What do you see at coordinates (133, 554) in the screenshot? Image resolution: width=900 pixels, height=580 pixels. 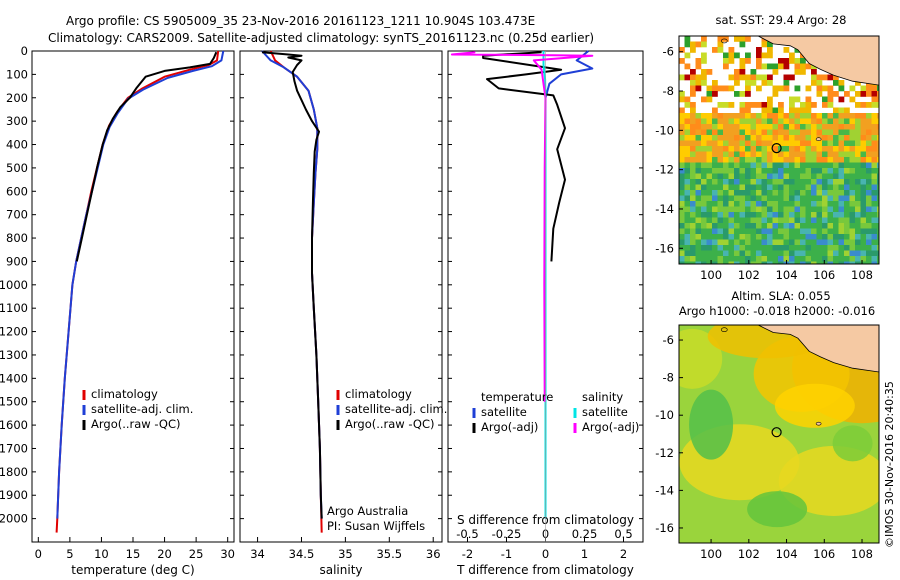 I see `x-tick-label-temperature: 15` at bounding box center [133, 554].